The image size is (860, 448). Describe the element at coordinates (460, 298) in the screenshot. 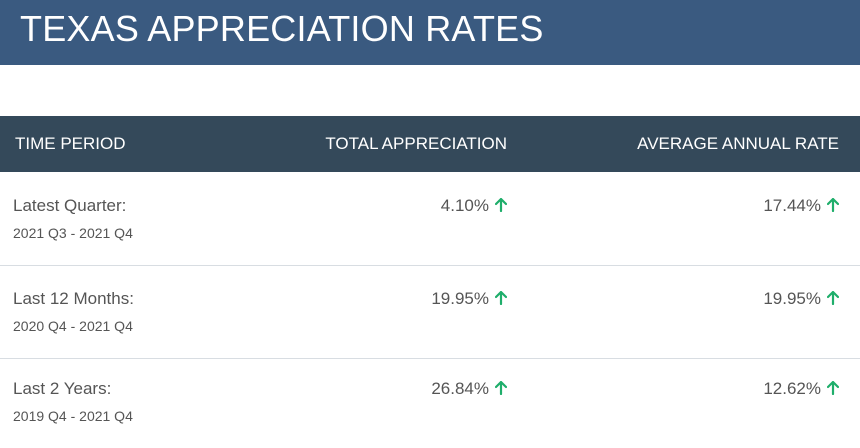

I see `total-appreciation-text: 19.95%` at that location.